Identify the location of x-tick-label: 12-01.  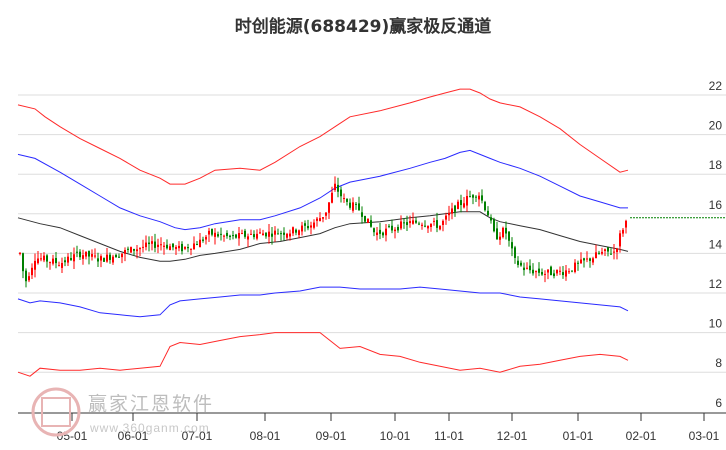
(512, 436).